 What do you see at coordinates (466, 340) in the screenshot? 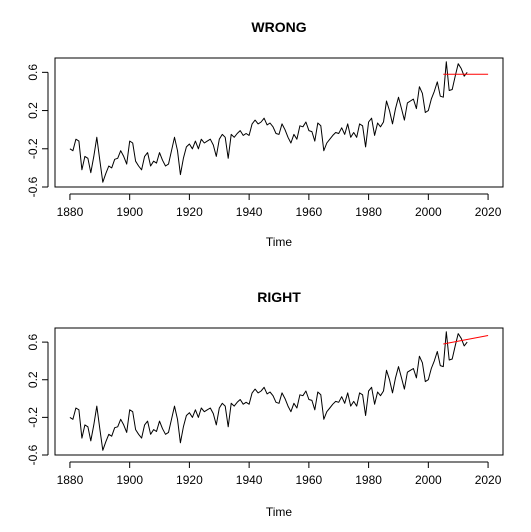
I see `forecast-series-line` at bounding box center [466, 340].